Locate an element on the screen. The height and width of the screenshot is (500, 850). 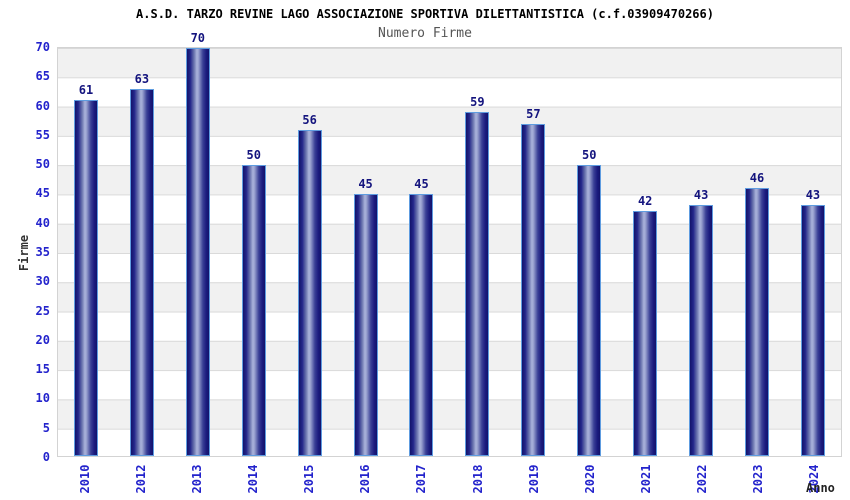
y-tick-label: 10 is located at coordinates (42, 398).